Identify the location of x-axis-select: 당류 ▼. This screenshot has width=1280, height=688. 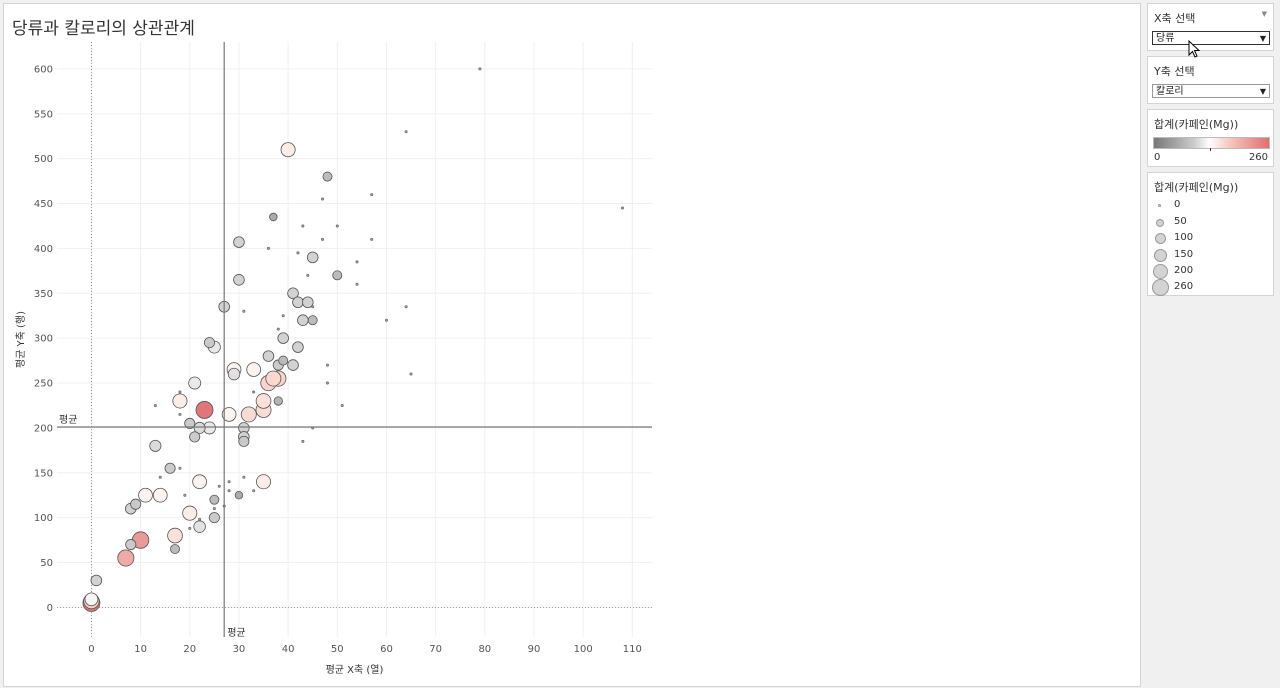
(1211, 38).